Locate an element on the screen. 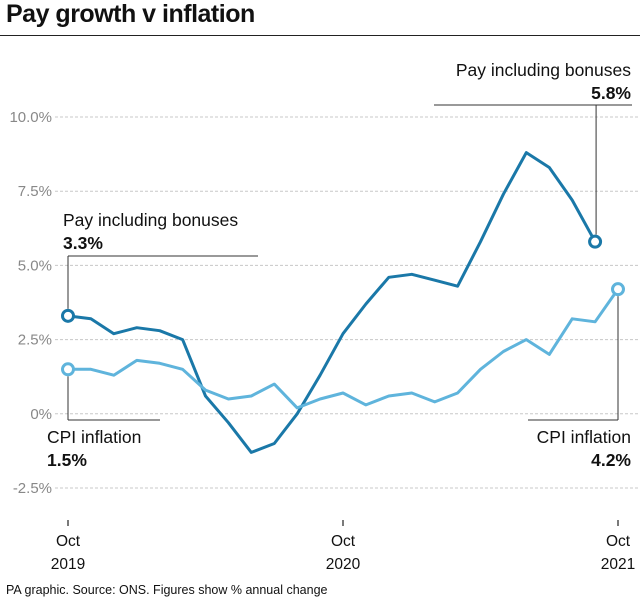  y-tick-label: 0% is located at coordinates (41, 414).